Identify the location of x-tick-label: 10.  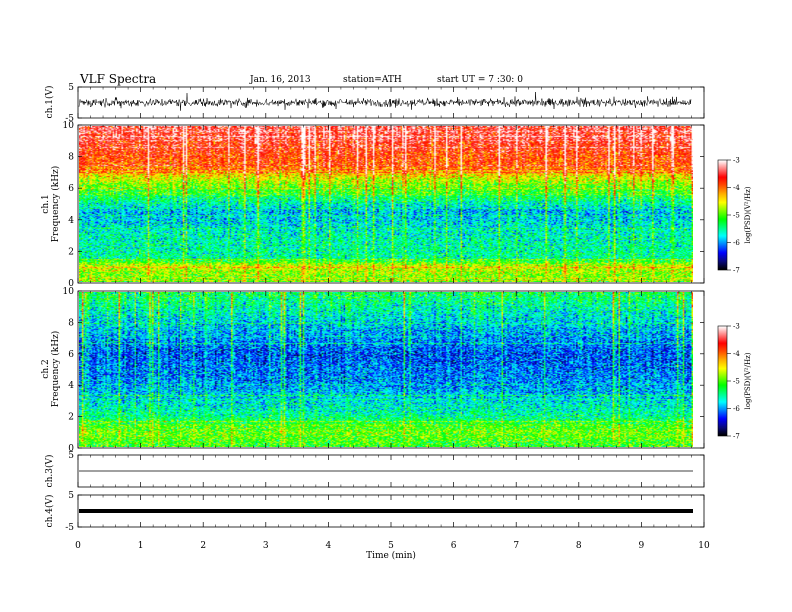
(704, 546).